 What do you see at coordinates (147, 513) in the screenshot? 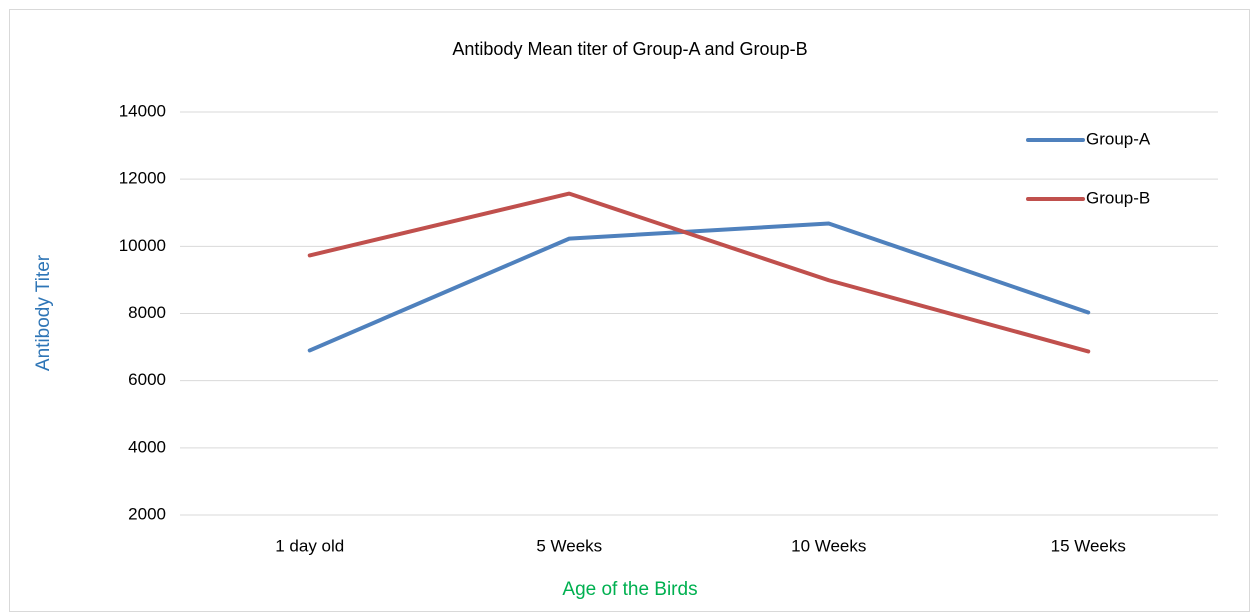
I see `y-tick-label: 2000` at bounding box center [147, 513].